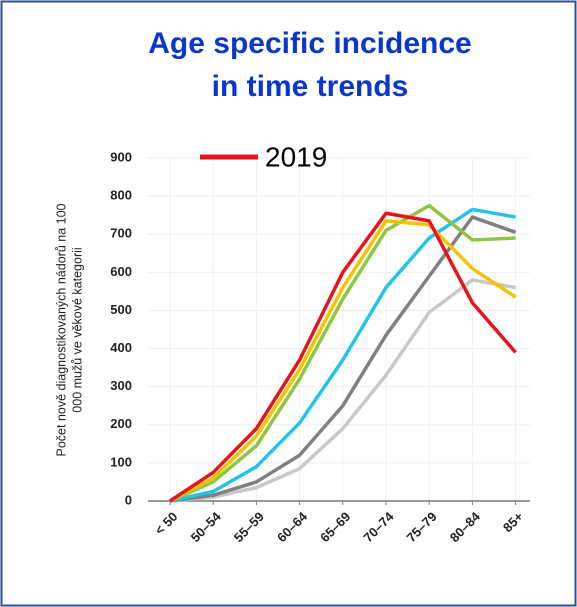 This screenshot has width=577, height=607. Describe the element at coordinates (309, 43) in the screenshot. I see `chart-title: Age specific incidence` at that location.